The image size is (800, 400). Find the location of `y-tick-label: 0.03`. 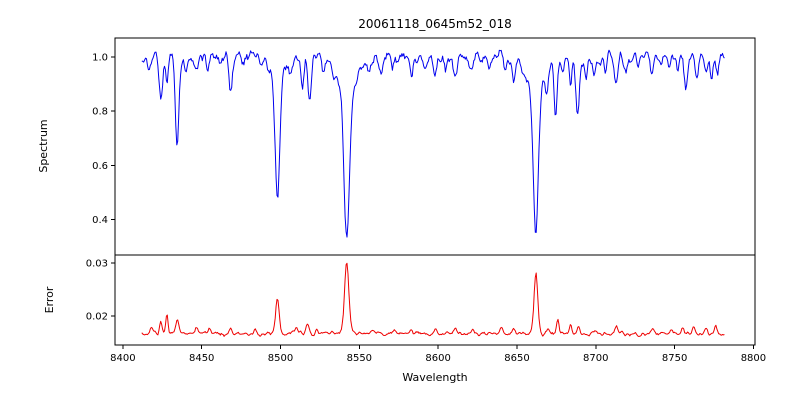

y-tick-label: 0.03 is located at coordinates (97, 263).